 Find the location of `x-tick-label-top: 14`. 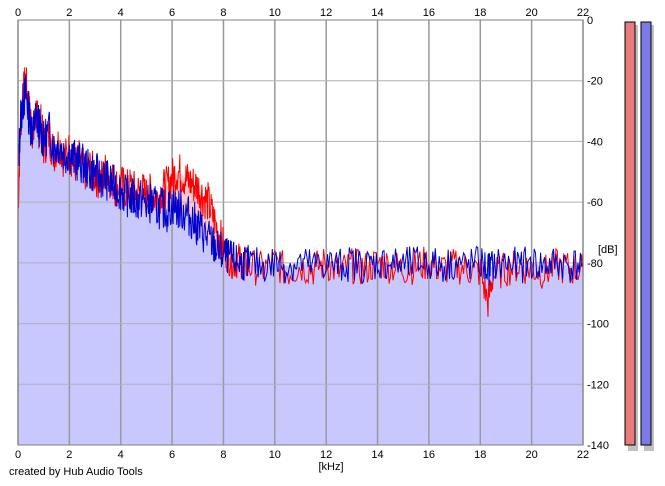

x-tick-label-top: 14 is located at coordinates (377, 13).